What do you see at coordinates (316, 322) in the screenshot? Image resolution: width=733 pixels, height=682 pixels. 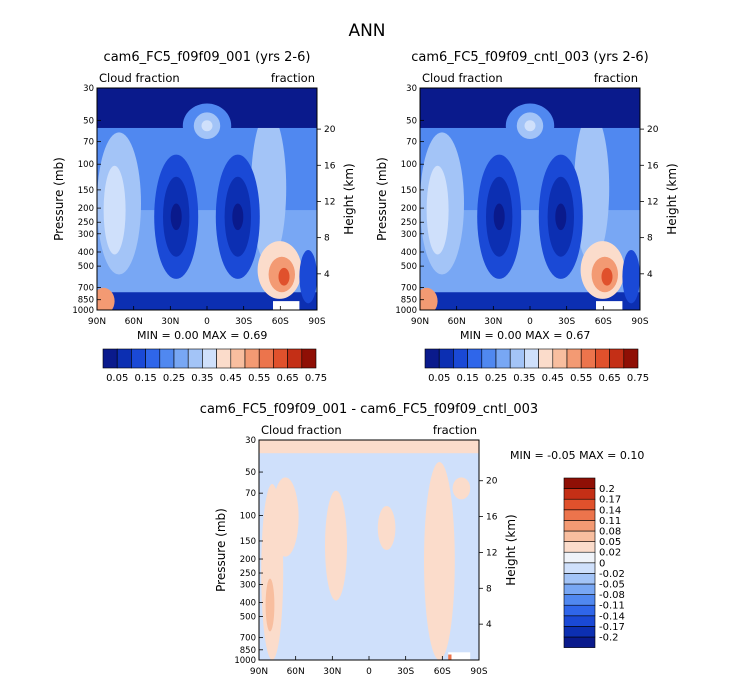 I see `x-tick-label: 90S` at bounding box center [316, 322].